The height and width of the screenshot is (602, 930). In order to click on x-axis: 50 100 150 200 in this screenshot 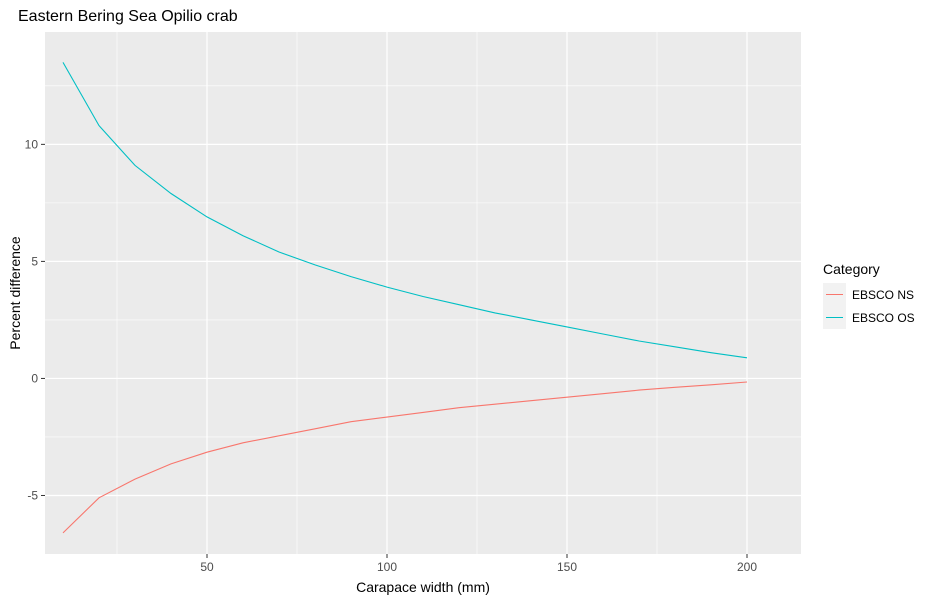, I will do `click(478, 564)`.